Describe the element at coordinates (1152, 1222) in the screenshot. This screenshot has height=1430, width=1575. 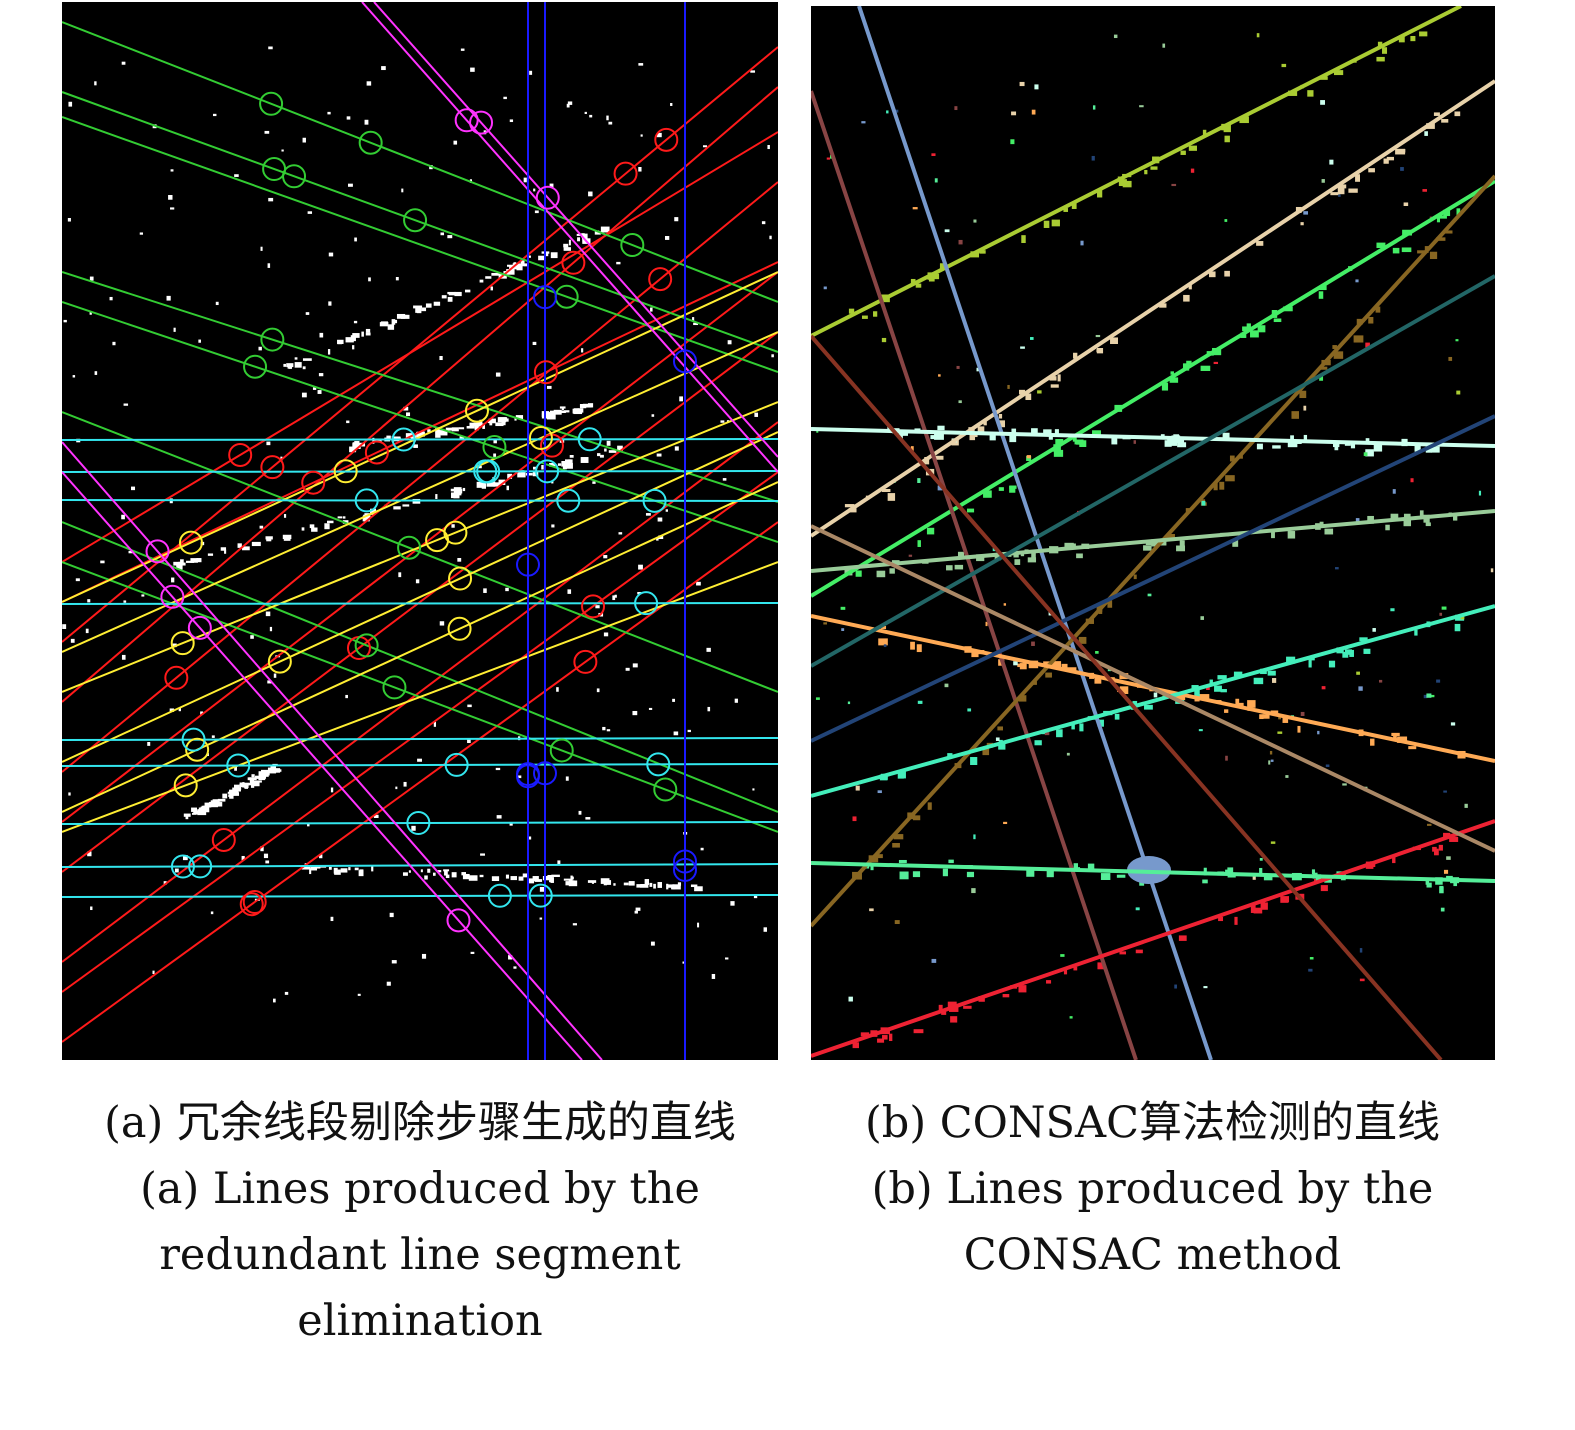
I see `caption-b-english: (b) Lines produced by the CONSAC method` at that location.